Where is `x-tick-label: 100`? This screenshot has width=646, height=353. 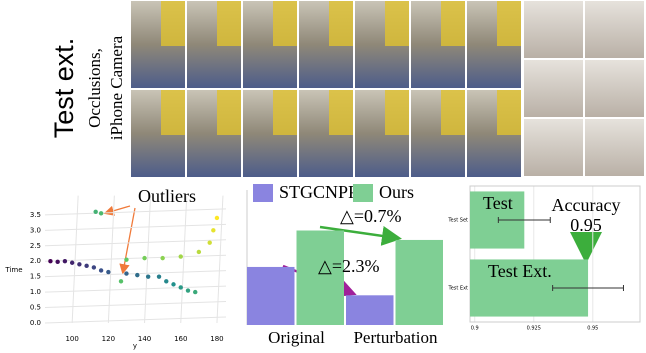 x-tick-label: 100 is located at coordinates (71, 339).